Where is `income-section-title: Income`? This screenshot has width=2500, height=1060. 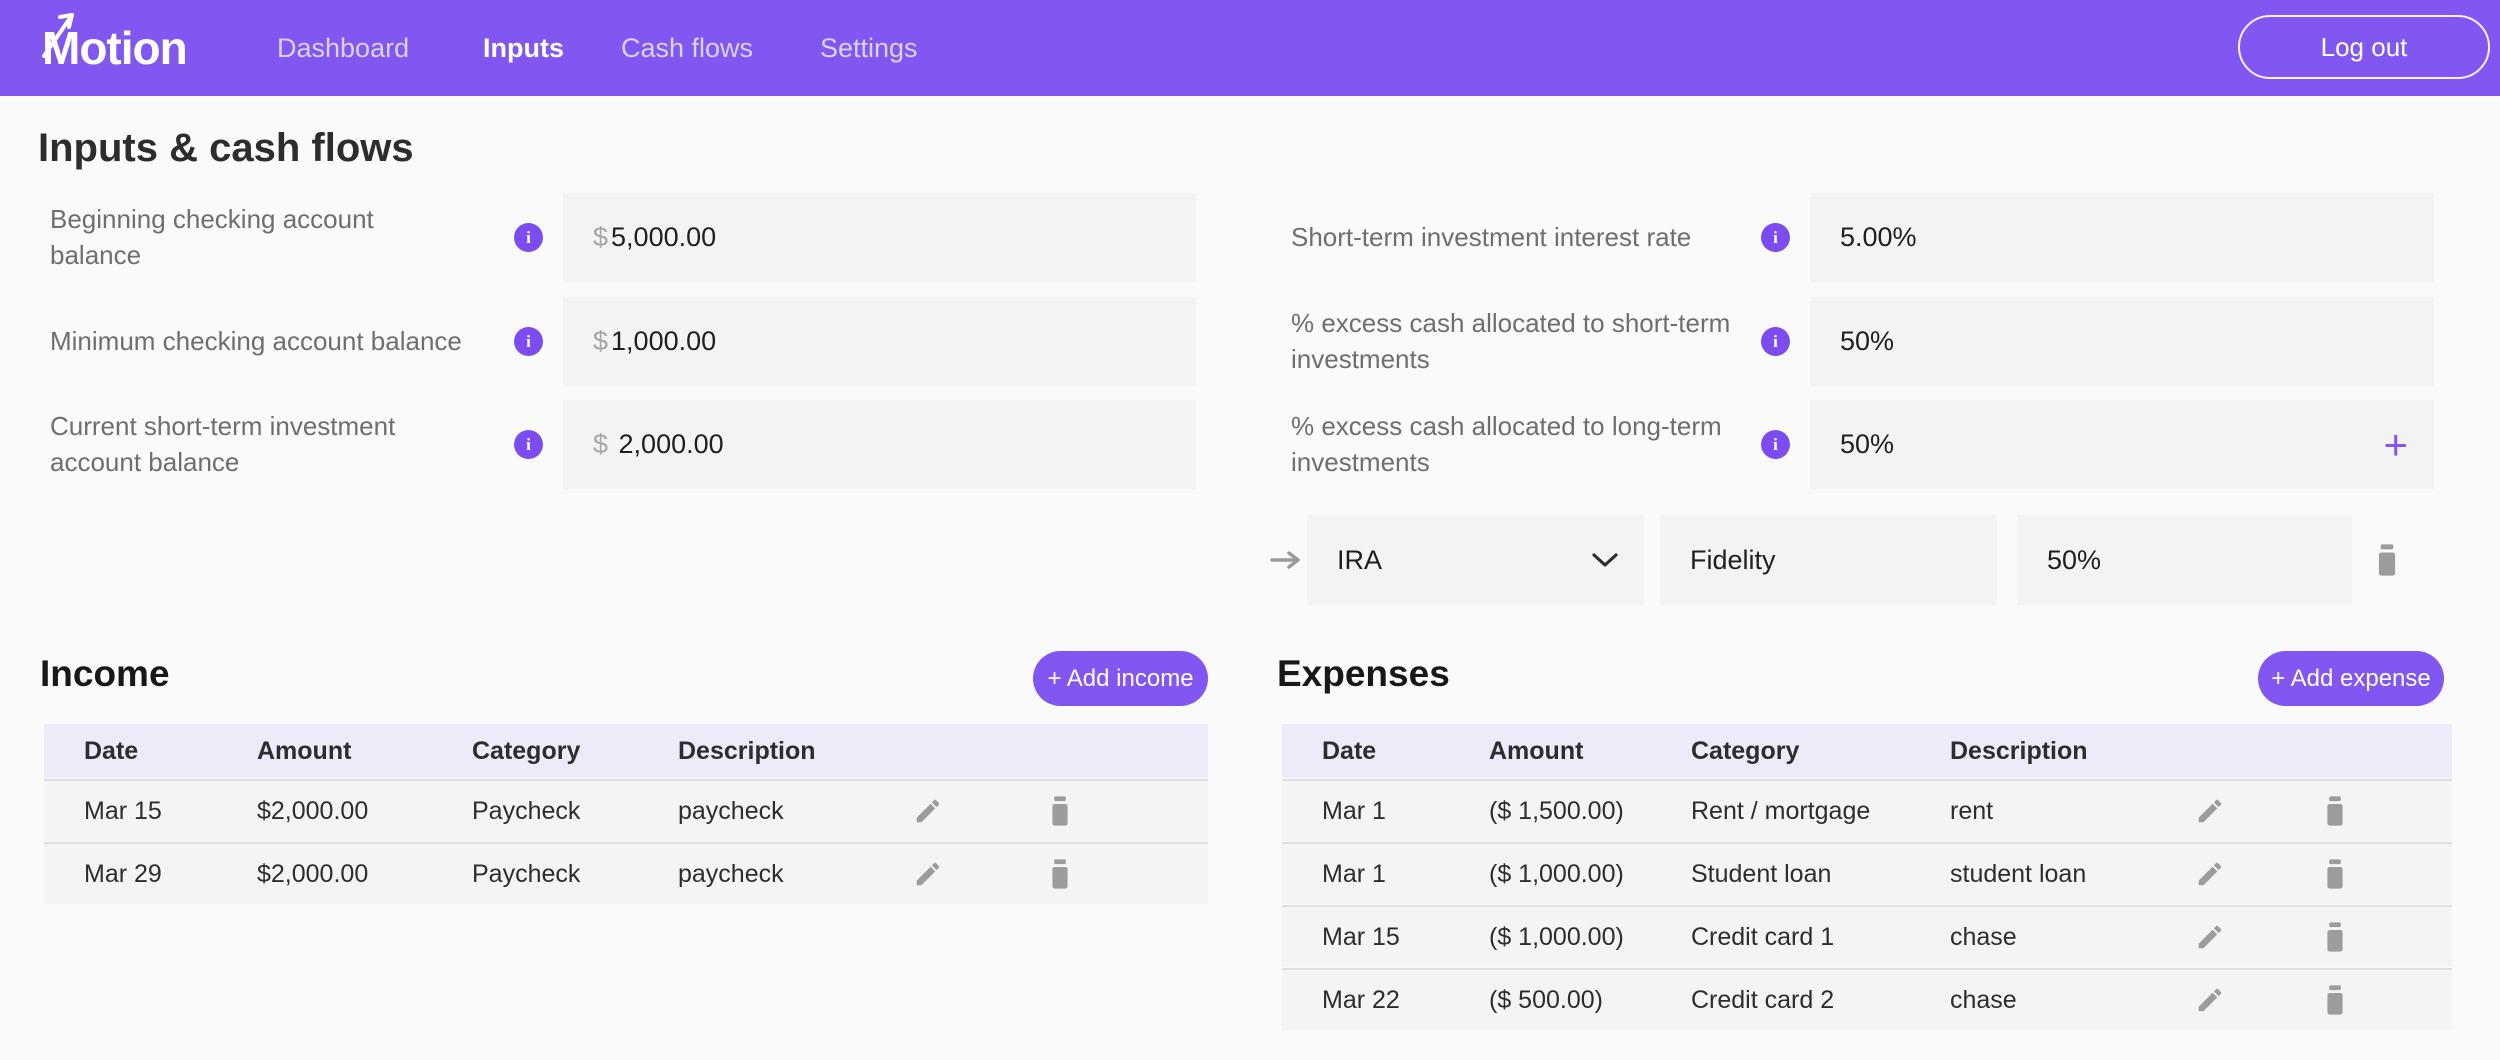
income-section-title: Income is located at coordinates (105, 673).